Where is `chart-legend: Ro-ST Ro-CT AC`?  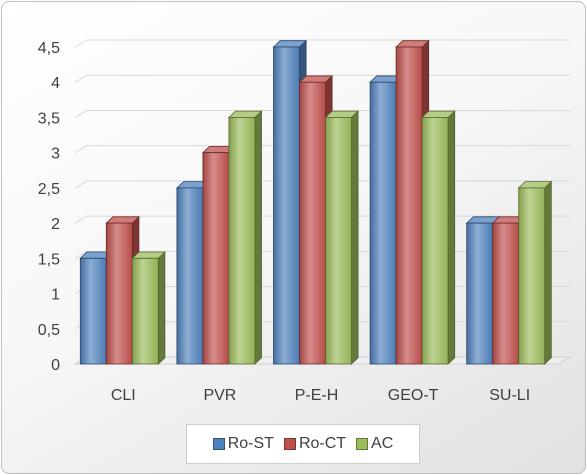
chart-legend: Ro-ST Ro-CT AC is located at coordinates (303, 444).